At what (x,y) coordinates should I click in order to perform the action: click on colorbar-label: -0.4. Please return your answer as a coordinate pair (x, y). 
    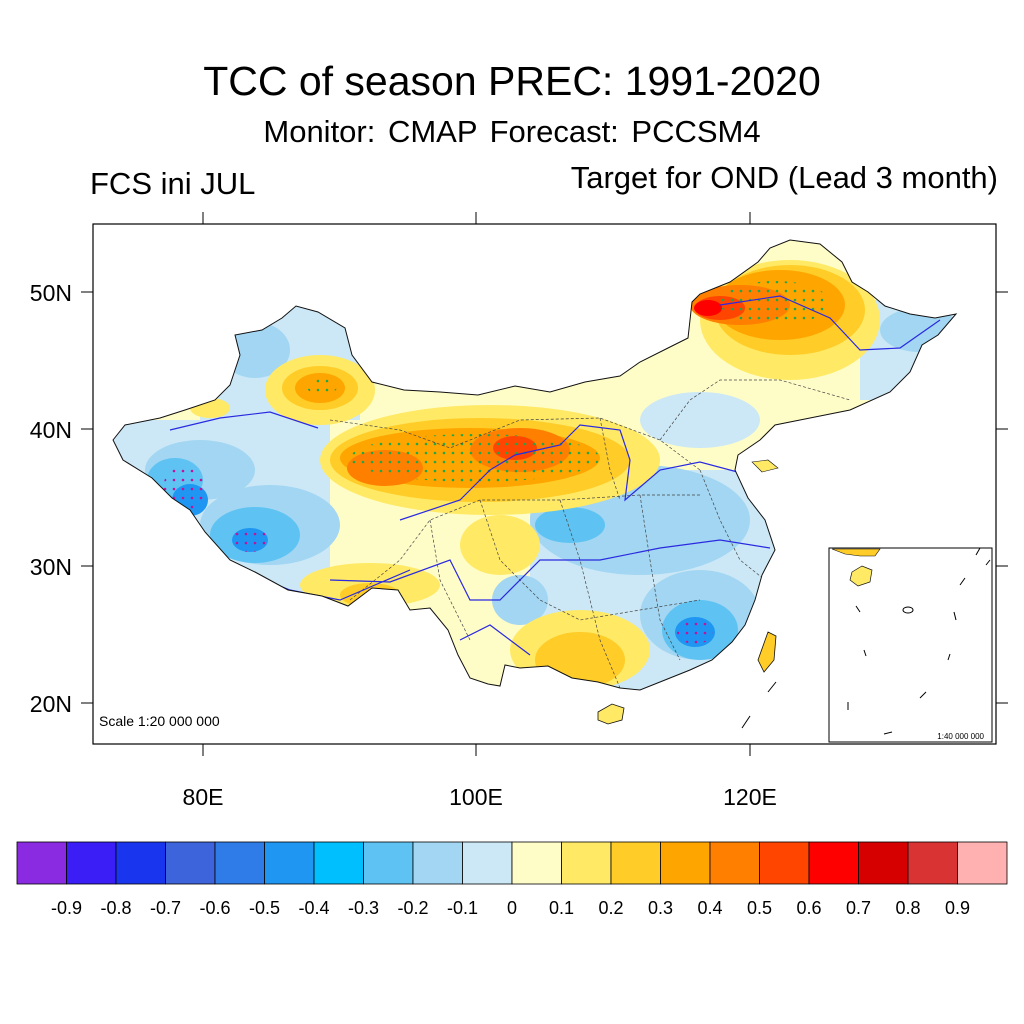
    Looking at the image, I should click on (313, 908).